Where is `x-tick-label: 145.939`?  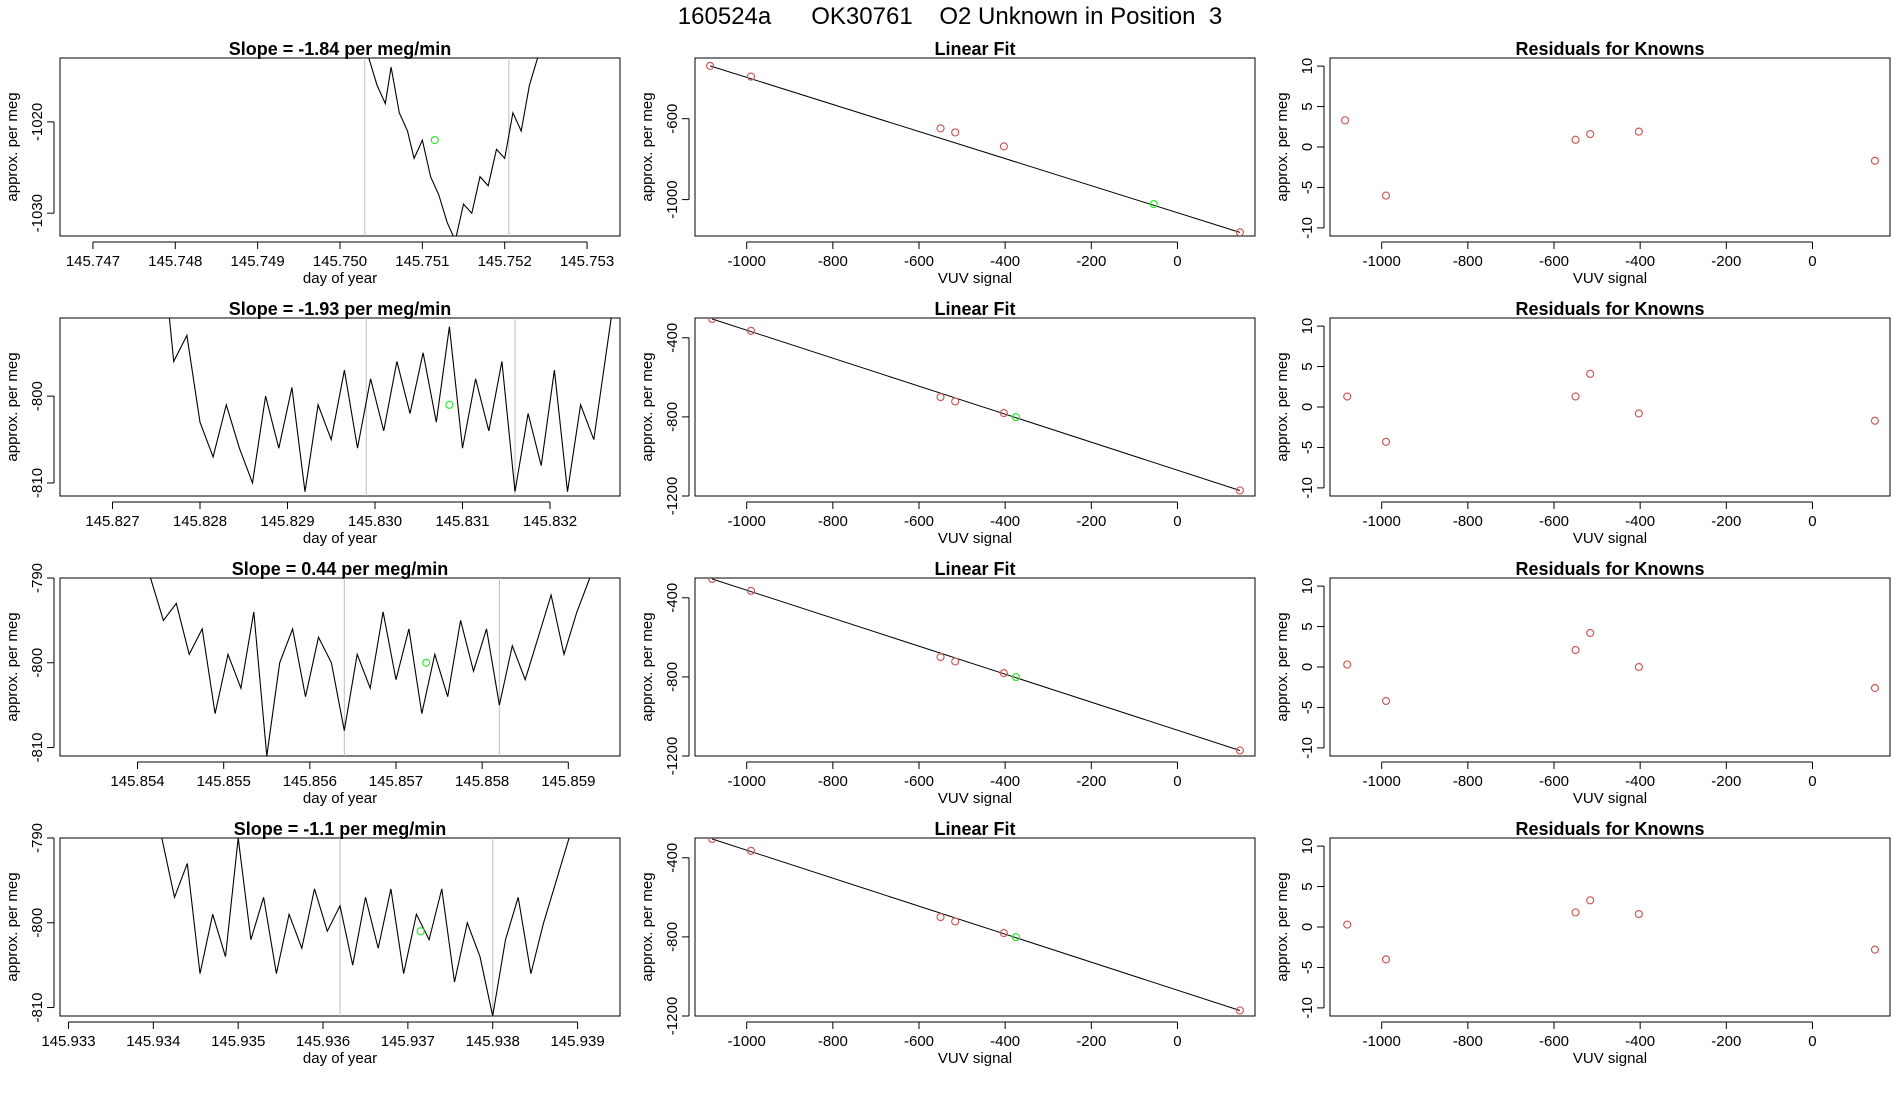 x-tick-label: 145.939 is located at coordinates (577, 1041).